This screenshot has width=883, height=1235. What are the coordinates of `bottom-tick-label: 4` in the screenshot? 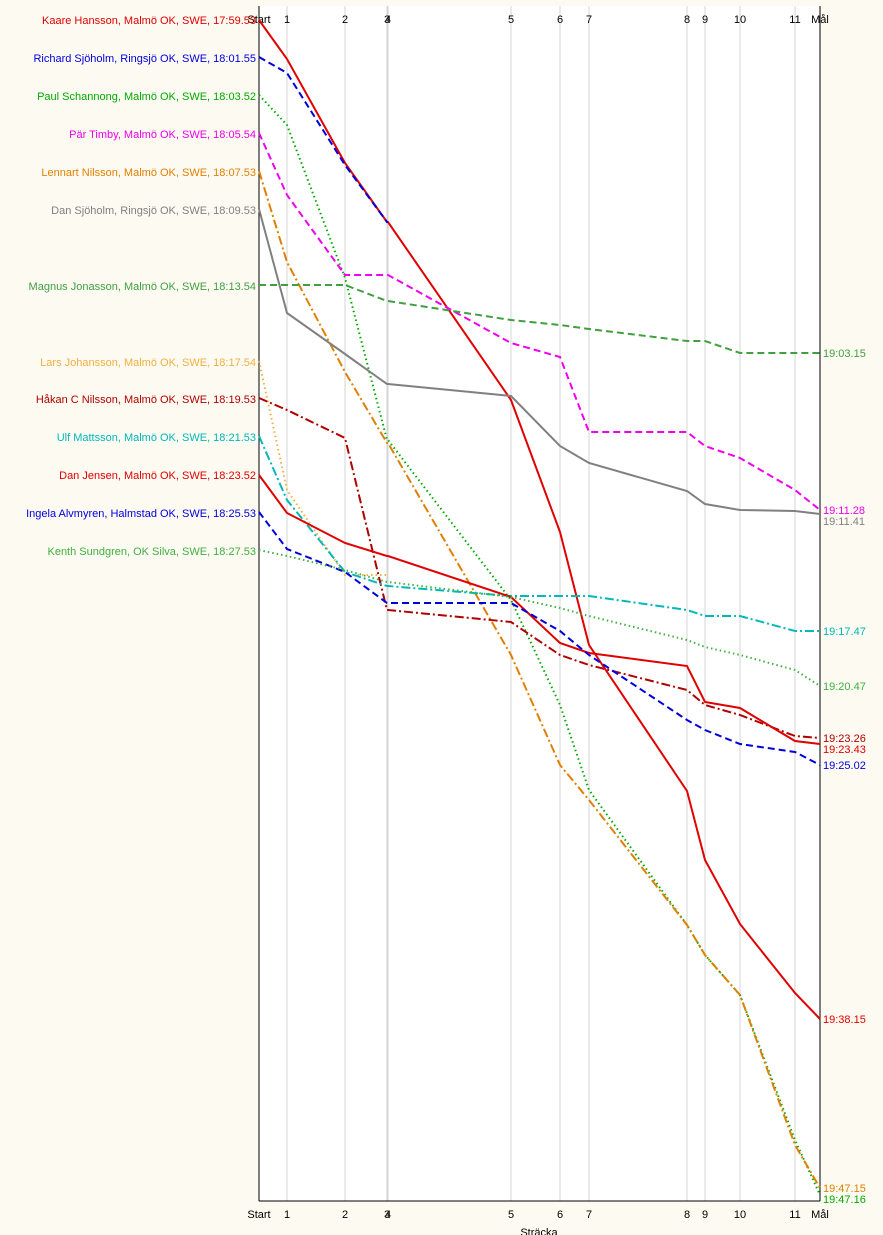 It's located at (388, 1215).